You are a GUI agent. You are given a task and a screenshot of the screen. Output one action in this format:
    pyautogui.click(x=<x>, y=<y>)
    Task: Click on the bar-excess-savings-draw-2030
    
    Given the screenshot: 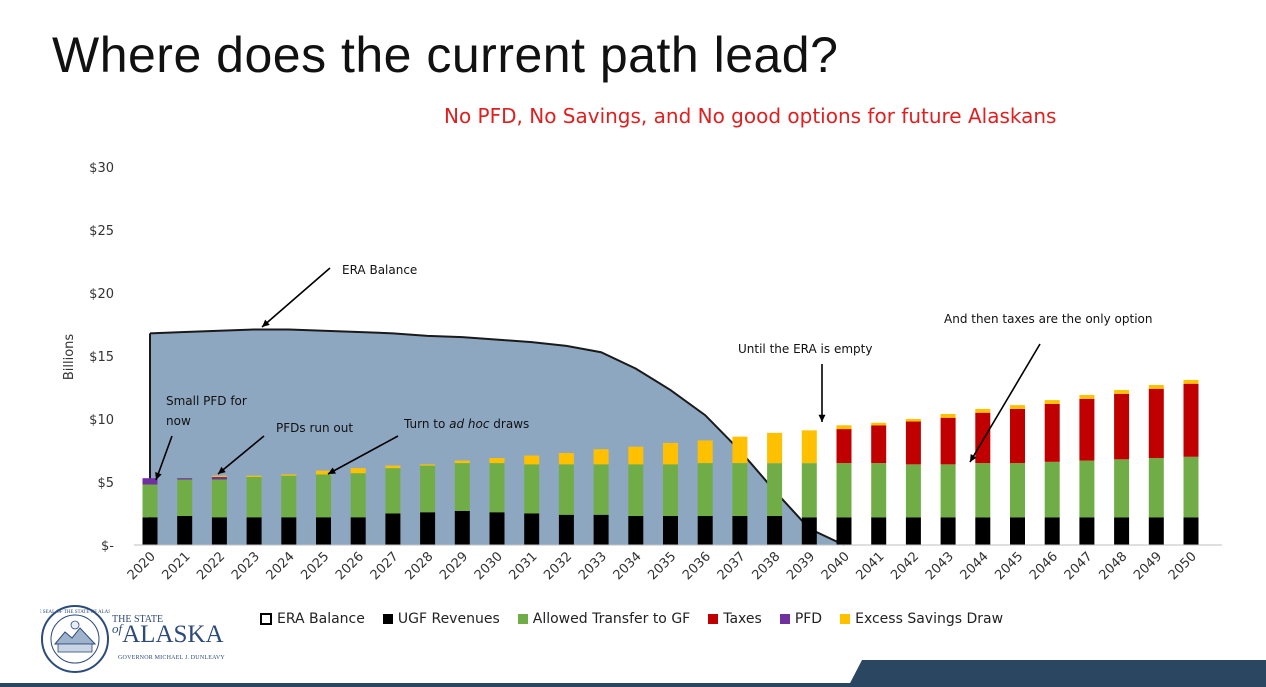 What is the action you would take?
    pyautogui.click(x=497, y=461)
    